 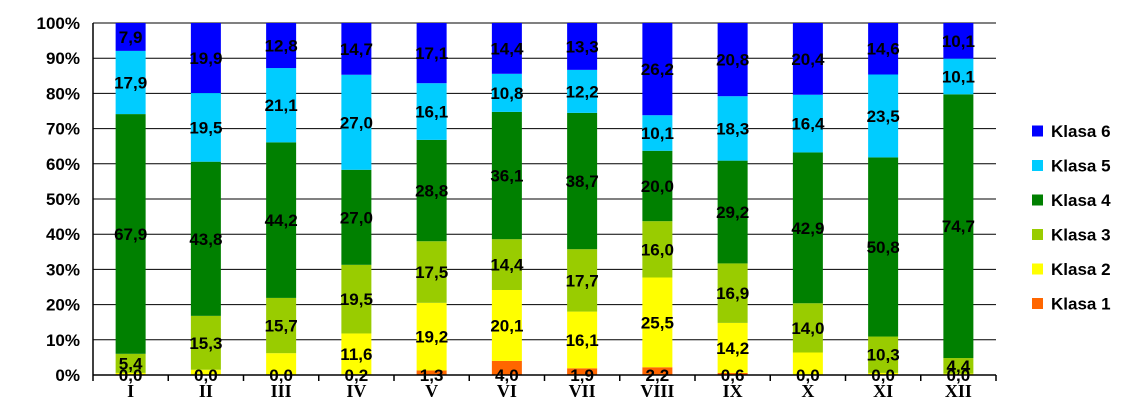 I want to click on data-label: 15,3, so click(x=205, y=343).